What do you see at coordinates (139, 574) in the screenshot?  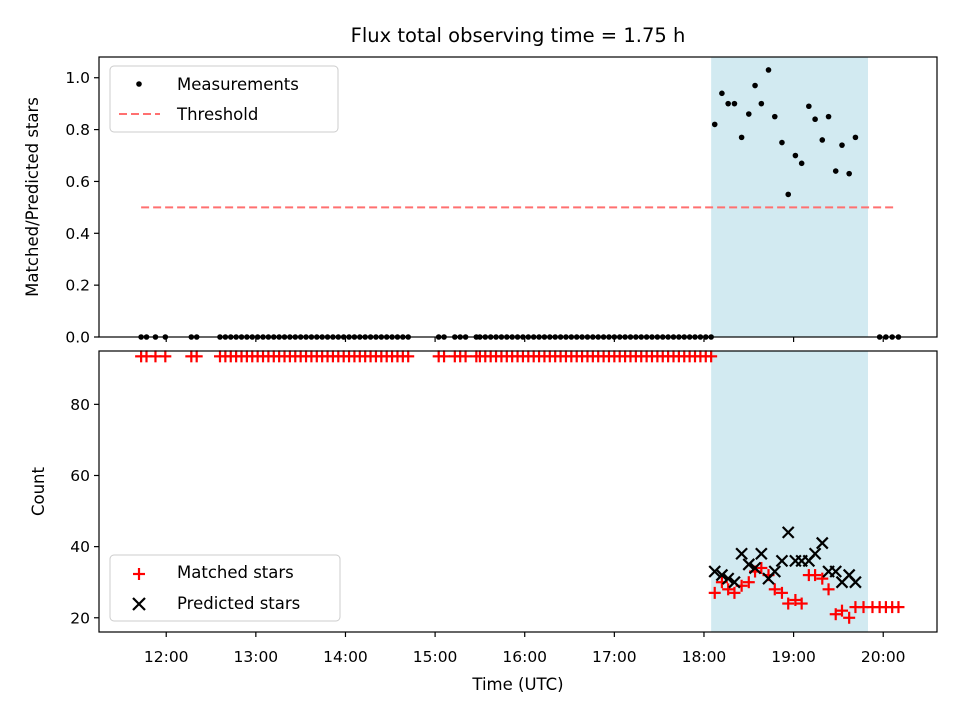 I see `legend-matched-marker` at bounding box center [139, 574].